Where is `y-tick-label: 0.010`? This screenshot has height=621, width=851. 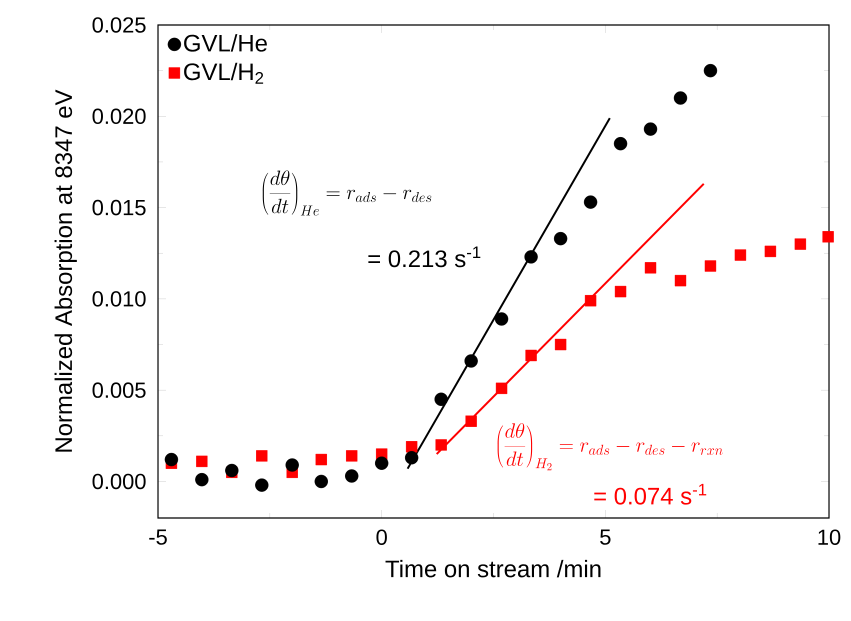
y-tick-label: 0.010 is located at coordinates (119, 299).